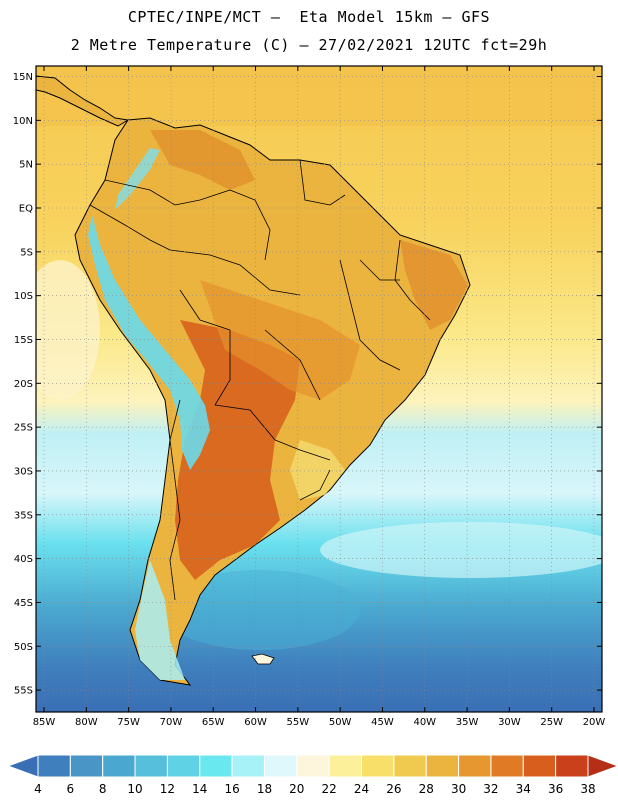  I want to click on lon-label: 45W, so click(382, 722).